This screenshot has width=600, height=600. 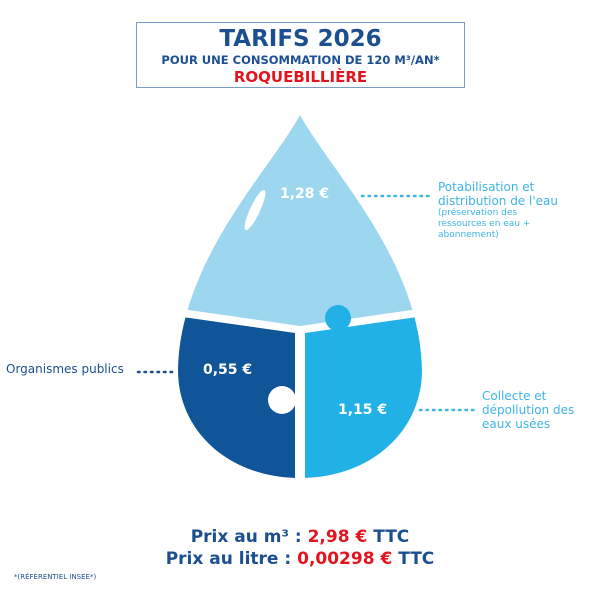 What do you see at coordinates (300, 60) in the screenshot?
I see `subtitle: POUR UNE CONSOMMATION DE 120 M³/AN*` at bounding box center [300, 60].